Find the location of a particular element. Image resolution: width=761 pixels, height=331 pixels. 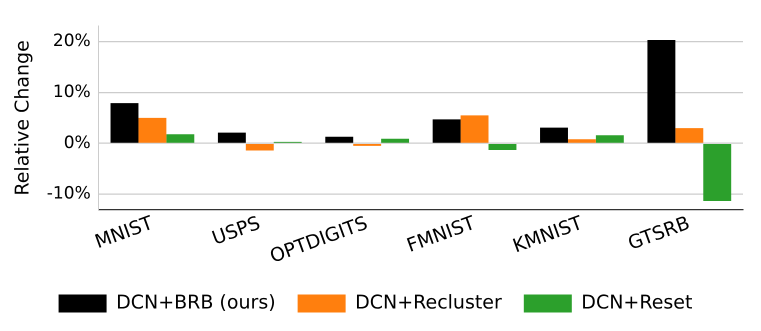

y-tick-label: -10% is located at coordinates (68, 194).